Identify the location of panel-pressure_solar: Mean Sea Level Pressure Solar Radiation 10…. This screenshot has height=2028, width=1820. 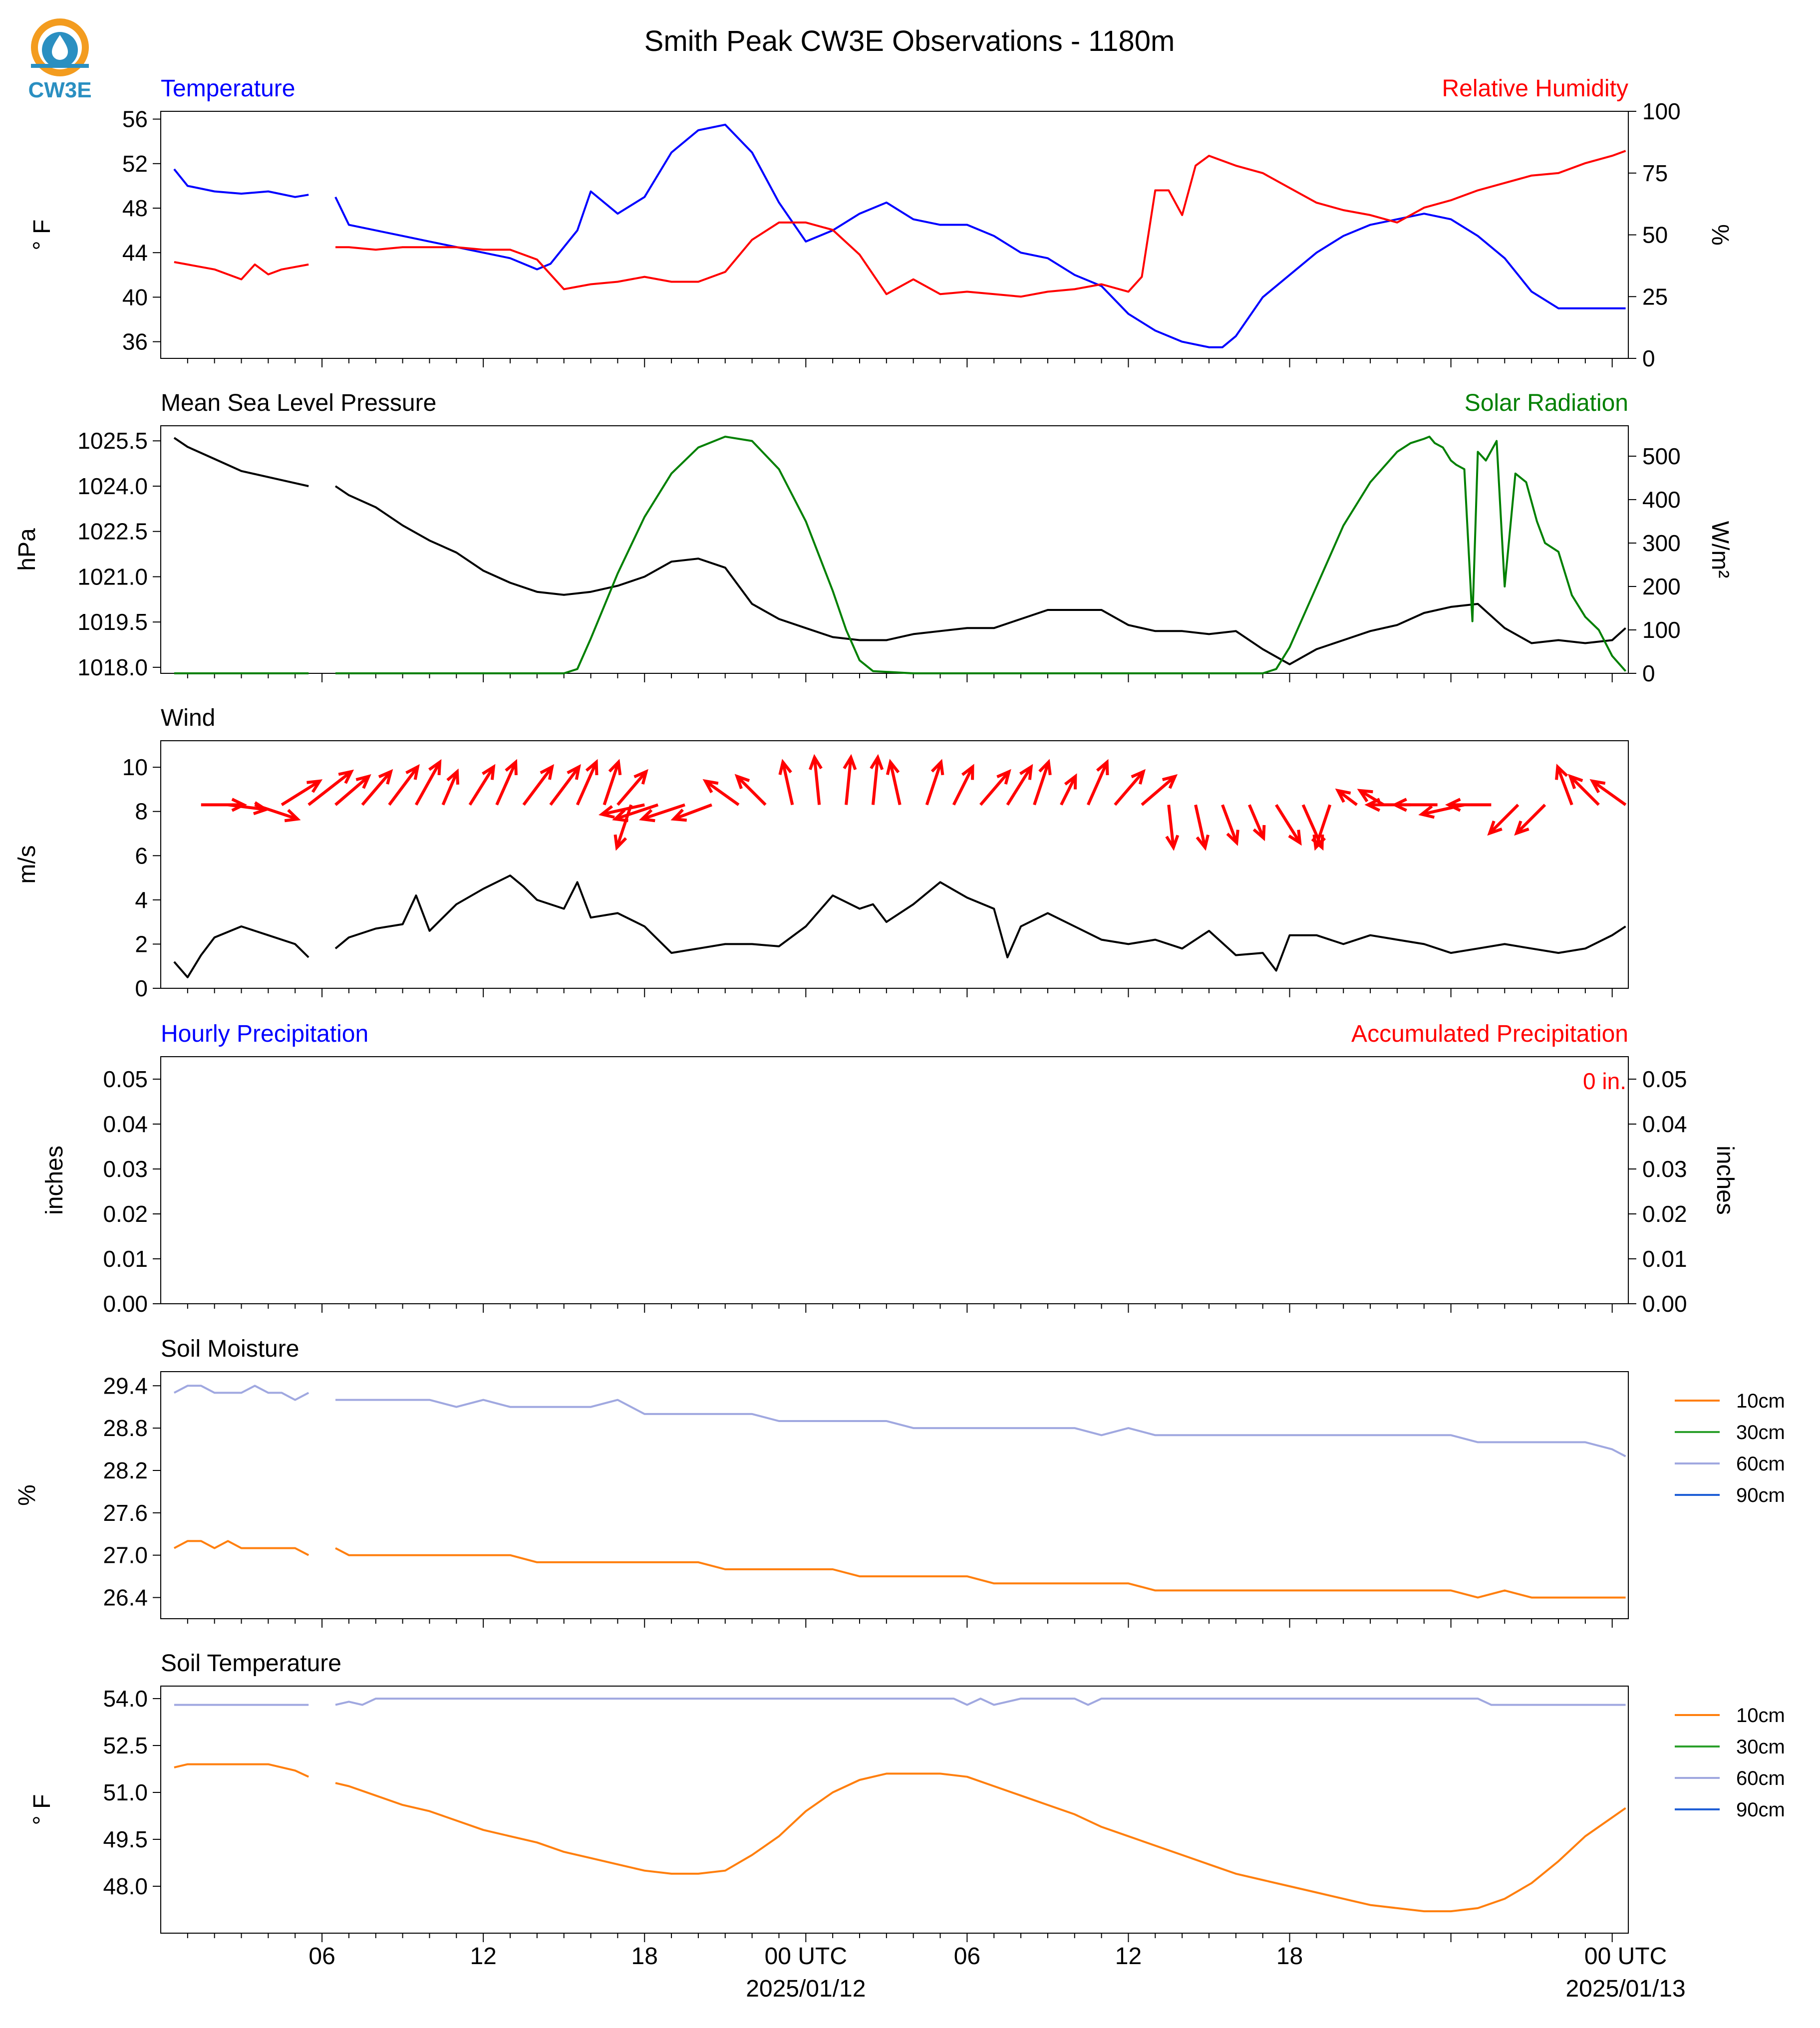
(873, 538).